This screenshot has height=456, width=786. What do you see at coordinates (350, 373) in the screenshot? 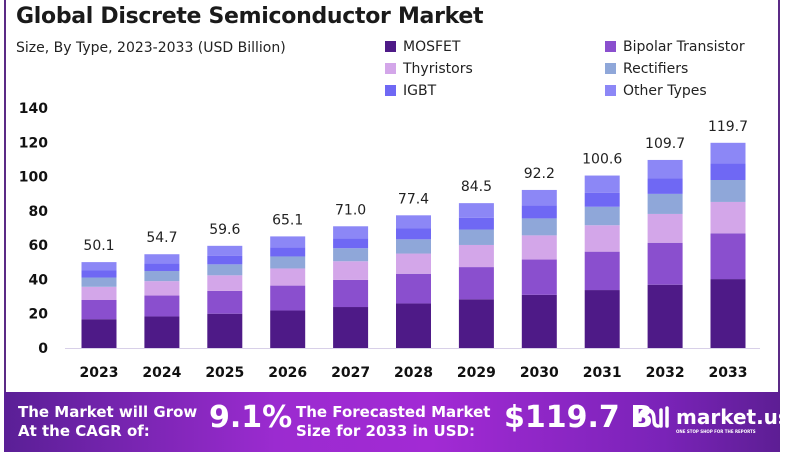
I see `x-tick-label: 2027` at bounding box center [350, 373].